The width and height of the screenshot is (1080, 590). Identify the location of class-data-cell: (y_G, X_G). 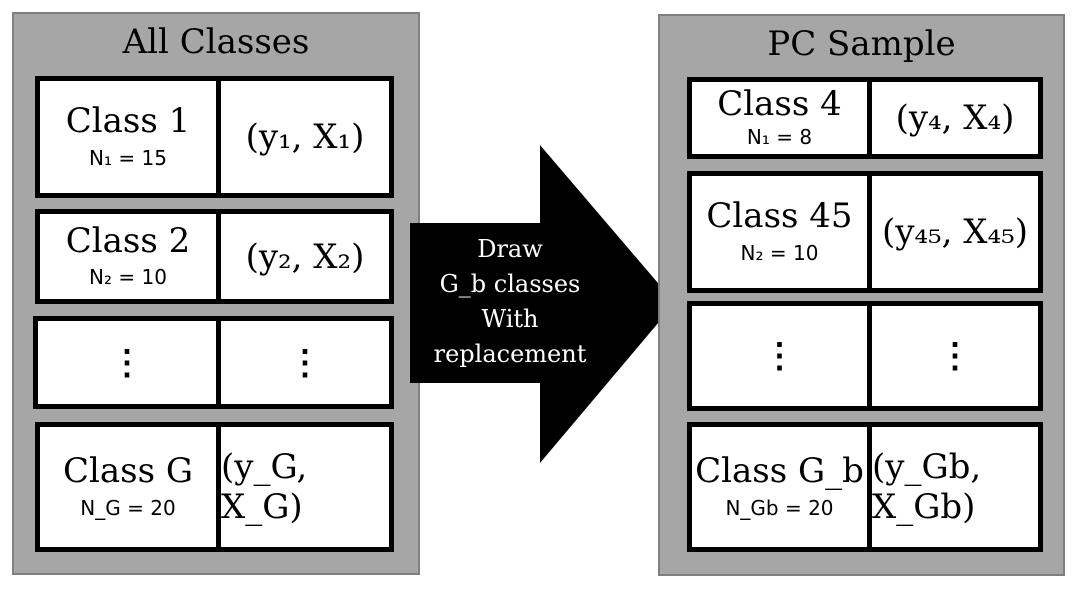
(305, 487).